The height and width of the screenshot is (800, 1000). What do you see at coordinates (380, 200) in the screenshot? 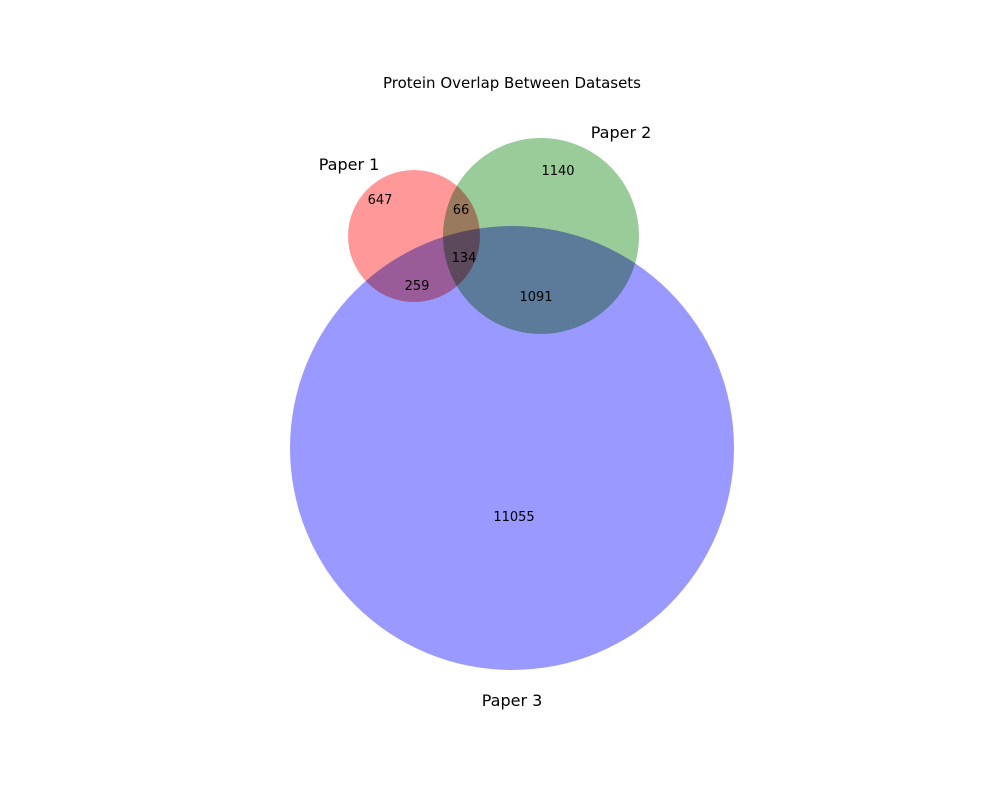
I see `region-label-paper-1-only: 647` at bounding box center [380, 200].